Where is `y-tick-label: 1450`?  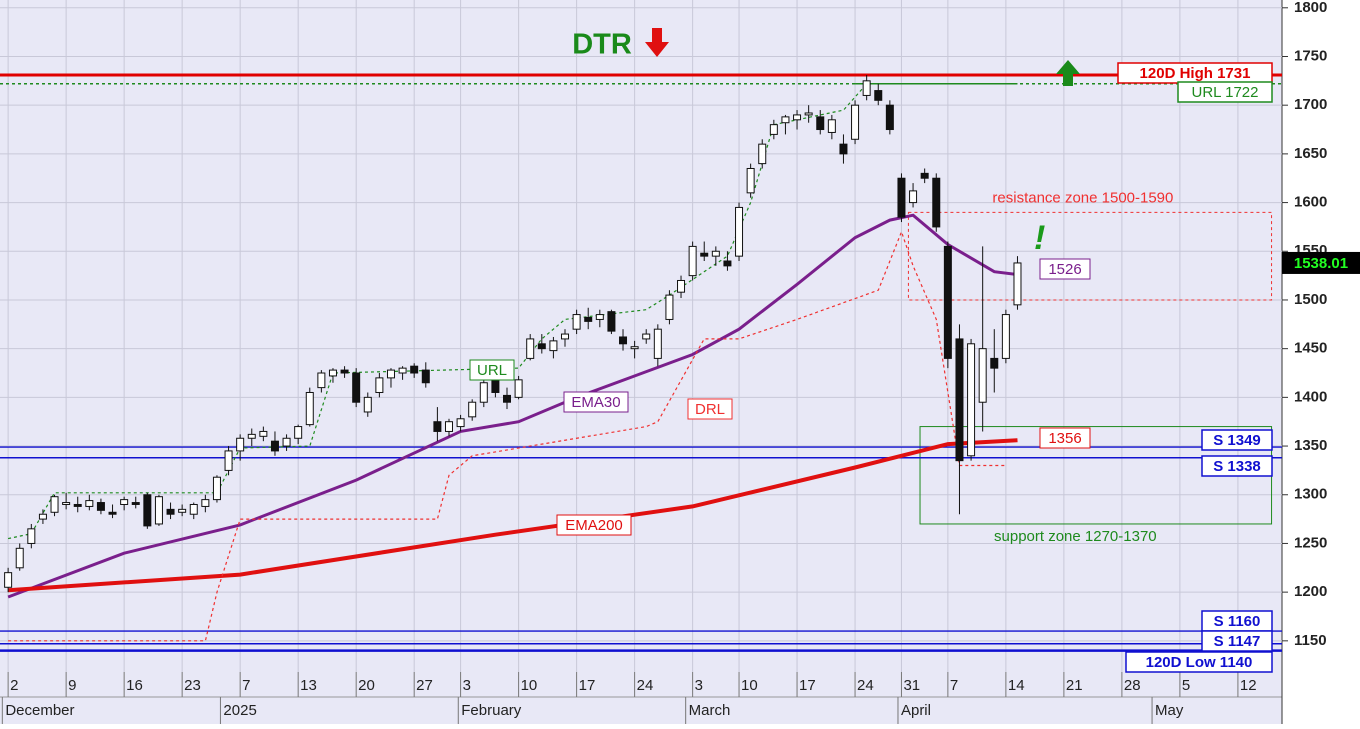
y-tick-label: 1450 is located at coordinates (1310, 348).